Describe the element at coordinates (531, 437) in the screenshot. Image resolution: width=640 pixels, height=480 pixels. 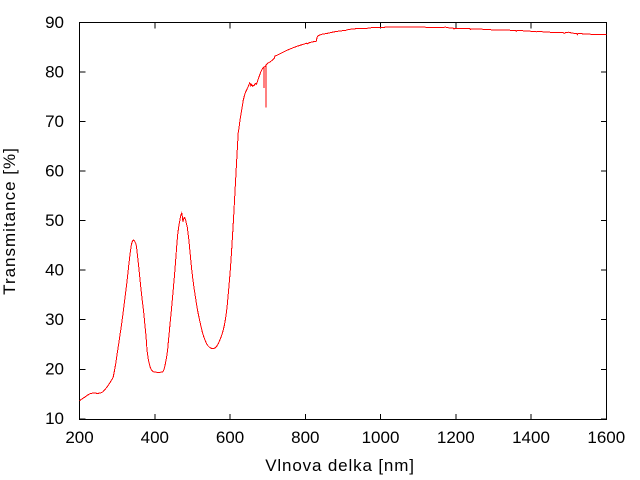
I see `svg-text: 1400` at that location.